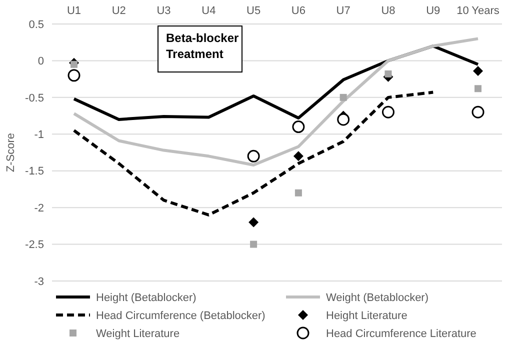 Image resolution: width=512 pixels, height=345 pixels. I want to click on y-tick-label: -0.5, so click(34, 98).